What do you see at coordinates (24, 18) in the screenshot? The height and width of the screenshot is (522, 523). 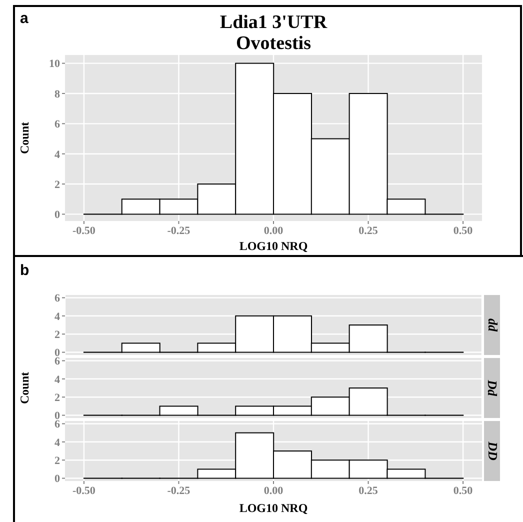 I see `text: a` at bounding box center [24, 18].